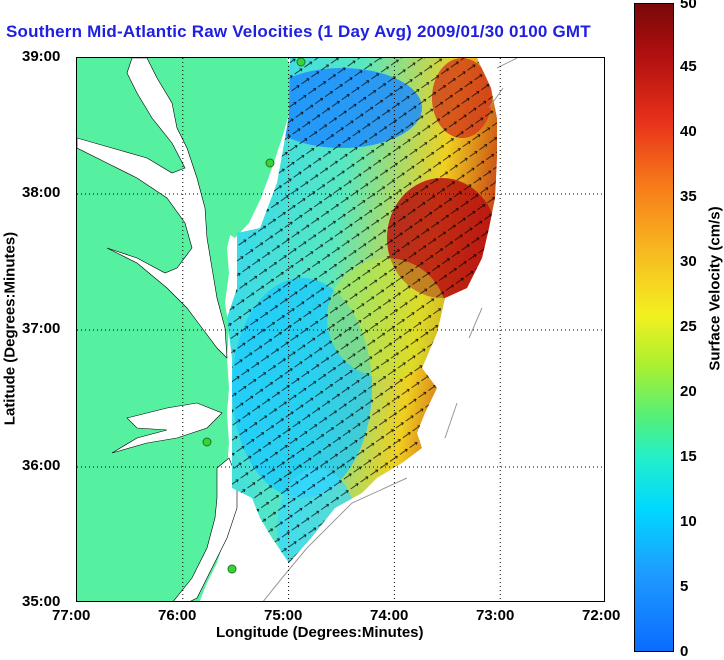 This screenshot has height=660, width=724. What do you see at coordinates (684, 651) in the screenshot?
I see `colorbar-tick: 0` at bounding box center [684, 651].